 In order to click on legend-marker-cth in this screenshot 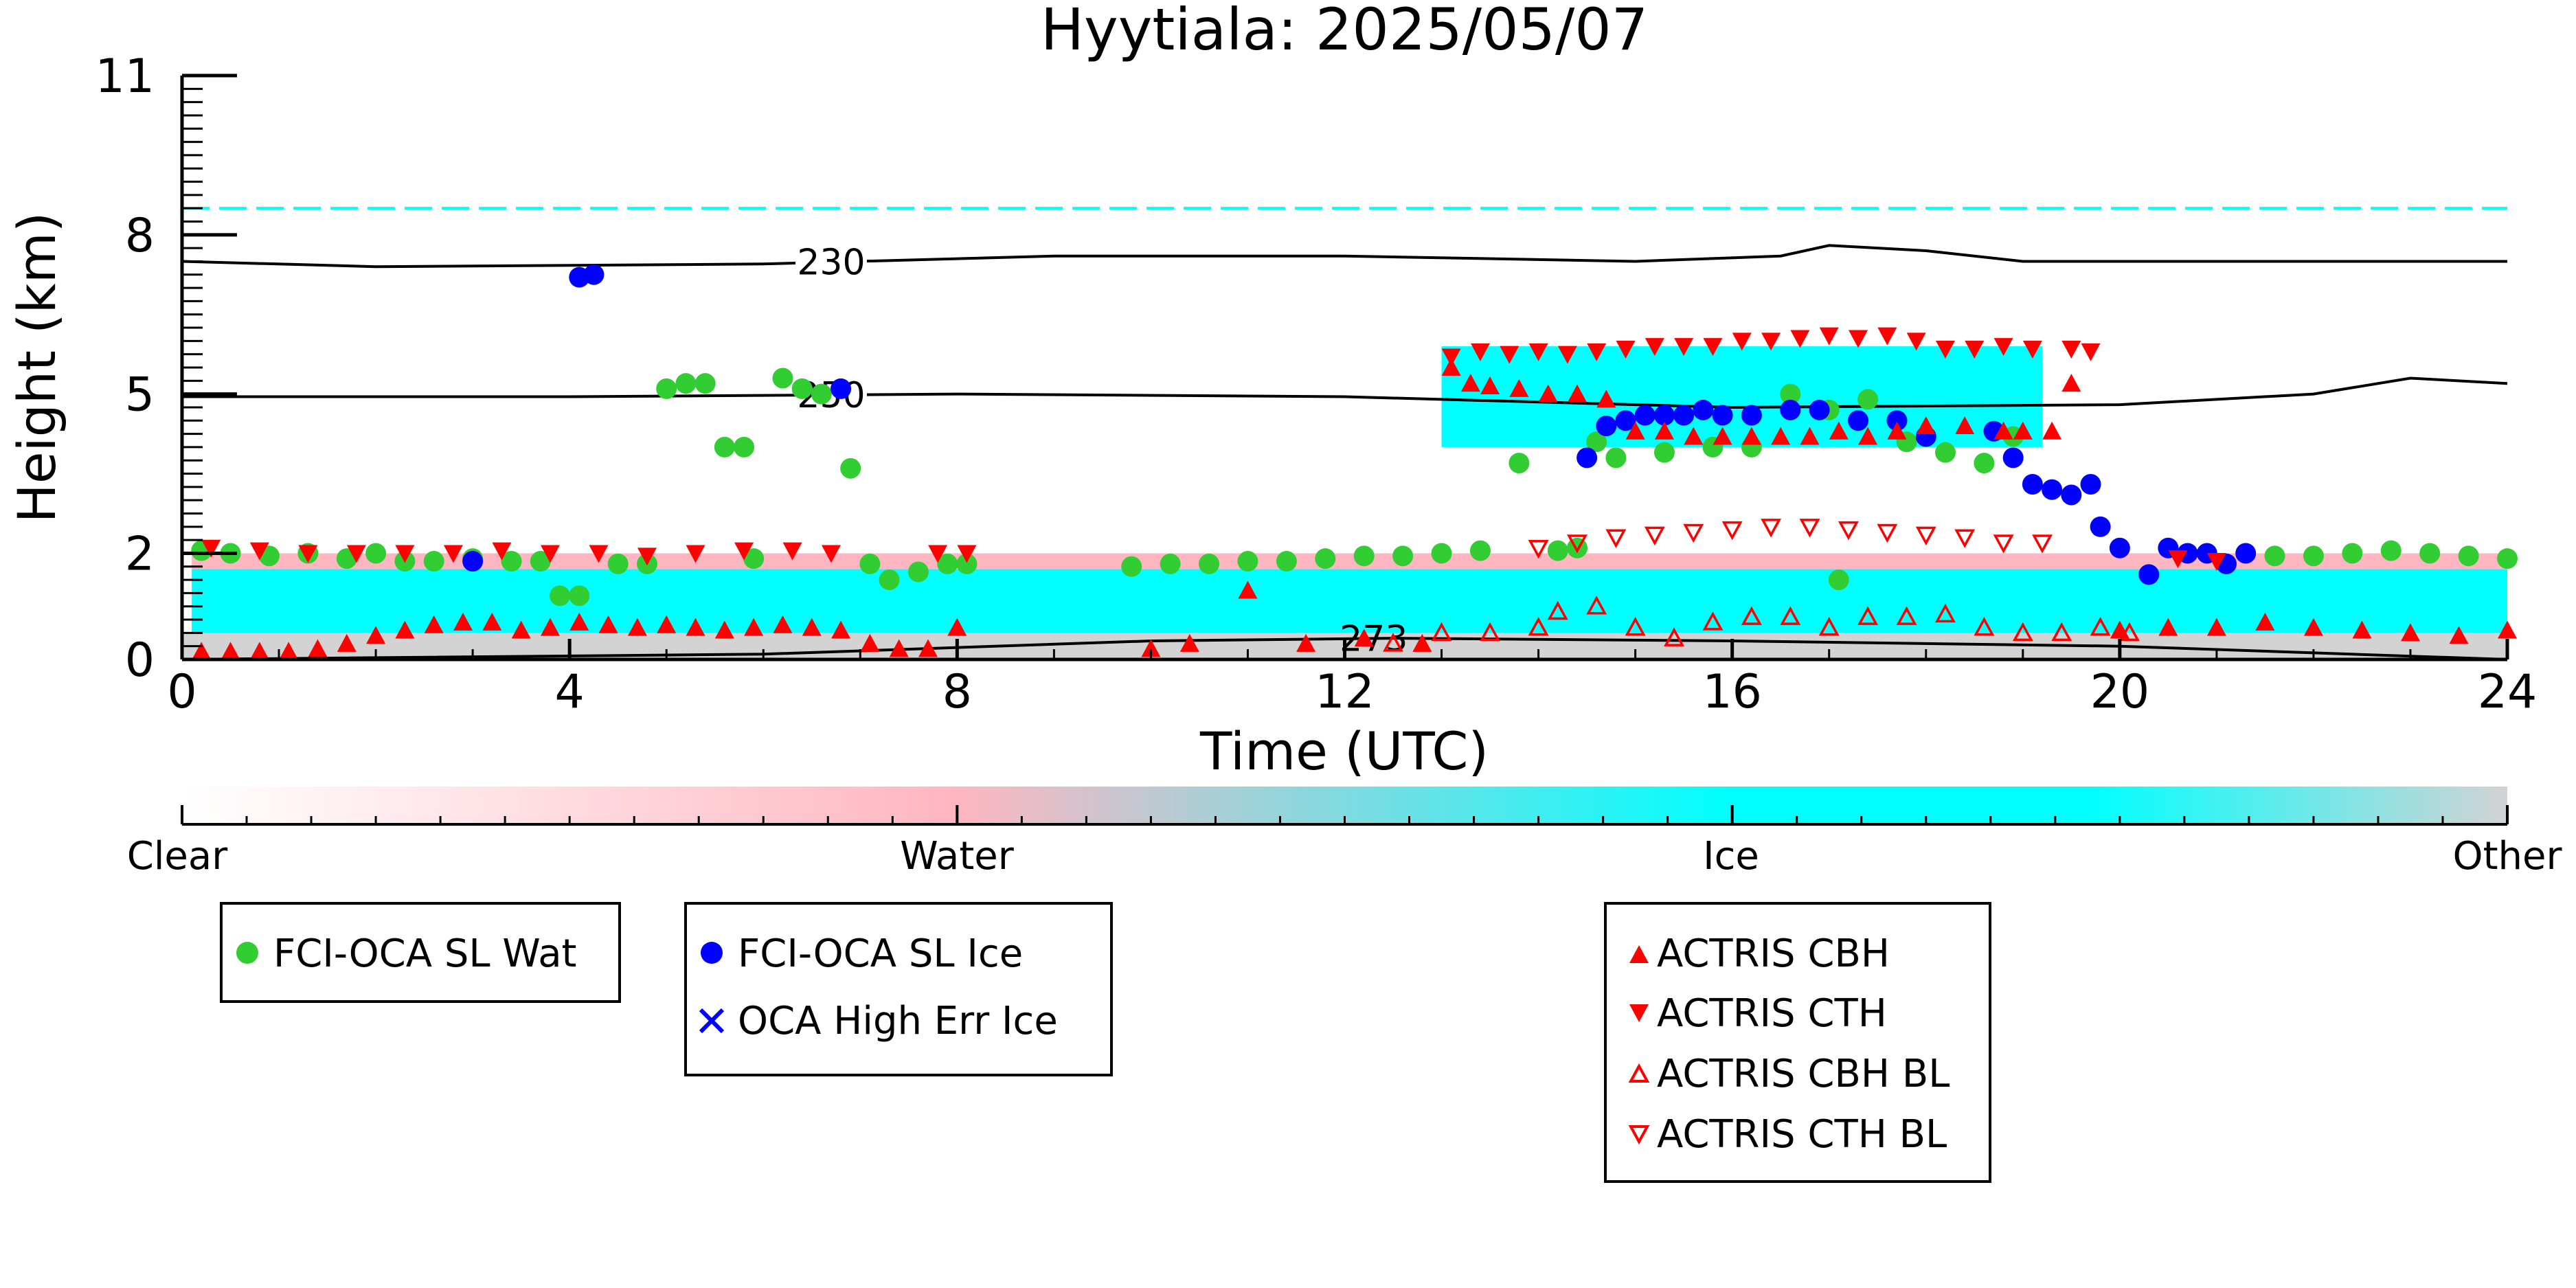, I will do `click(1639, 1013)`.